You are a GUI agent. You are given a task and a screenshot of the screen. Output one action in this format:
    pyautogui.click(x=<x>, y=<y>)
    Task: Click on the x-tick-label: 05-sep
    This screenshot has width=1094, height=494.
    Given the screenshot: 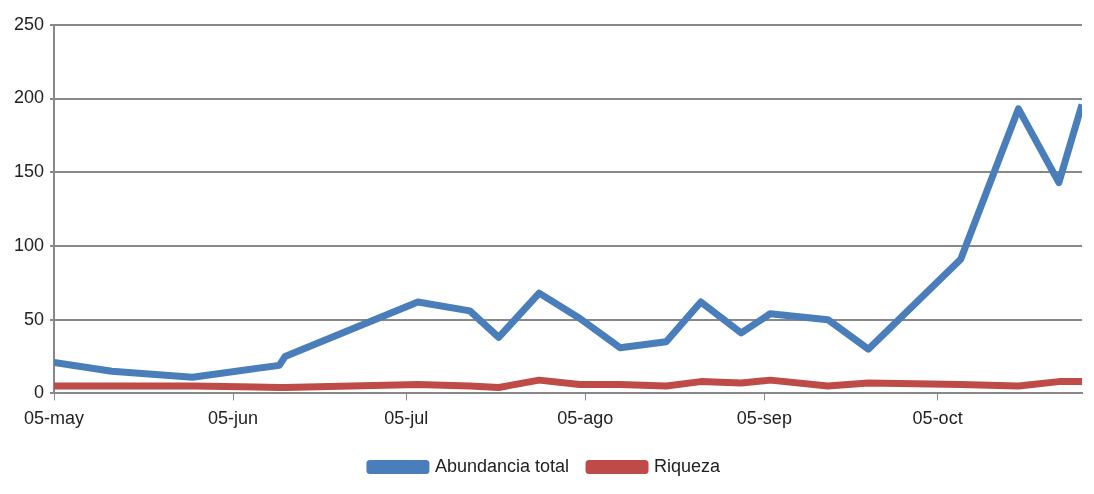 What is the action you would take?
    pyautogui.click(x=764, y=418)
    